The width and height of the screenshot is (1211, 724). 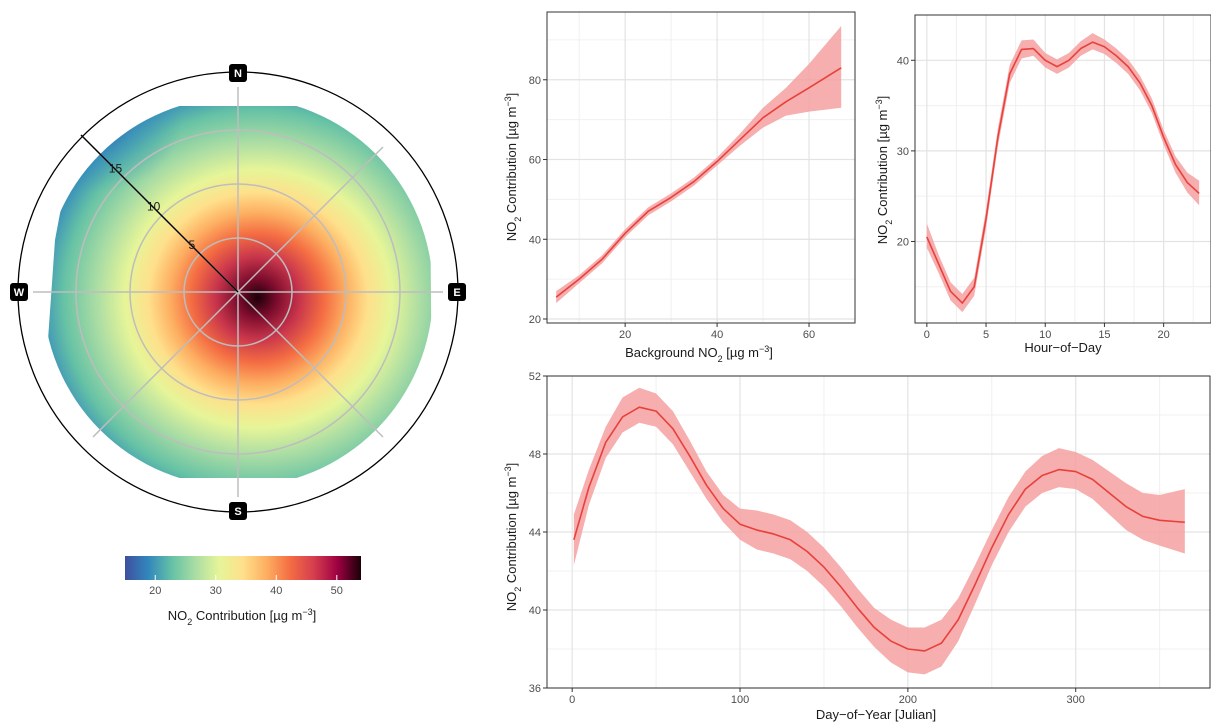 What do you see at coordinates (155, 591) in the screenshot?
I see `colorbar-tick-label-20: 20` at bounding box center [155, 591].